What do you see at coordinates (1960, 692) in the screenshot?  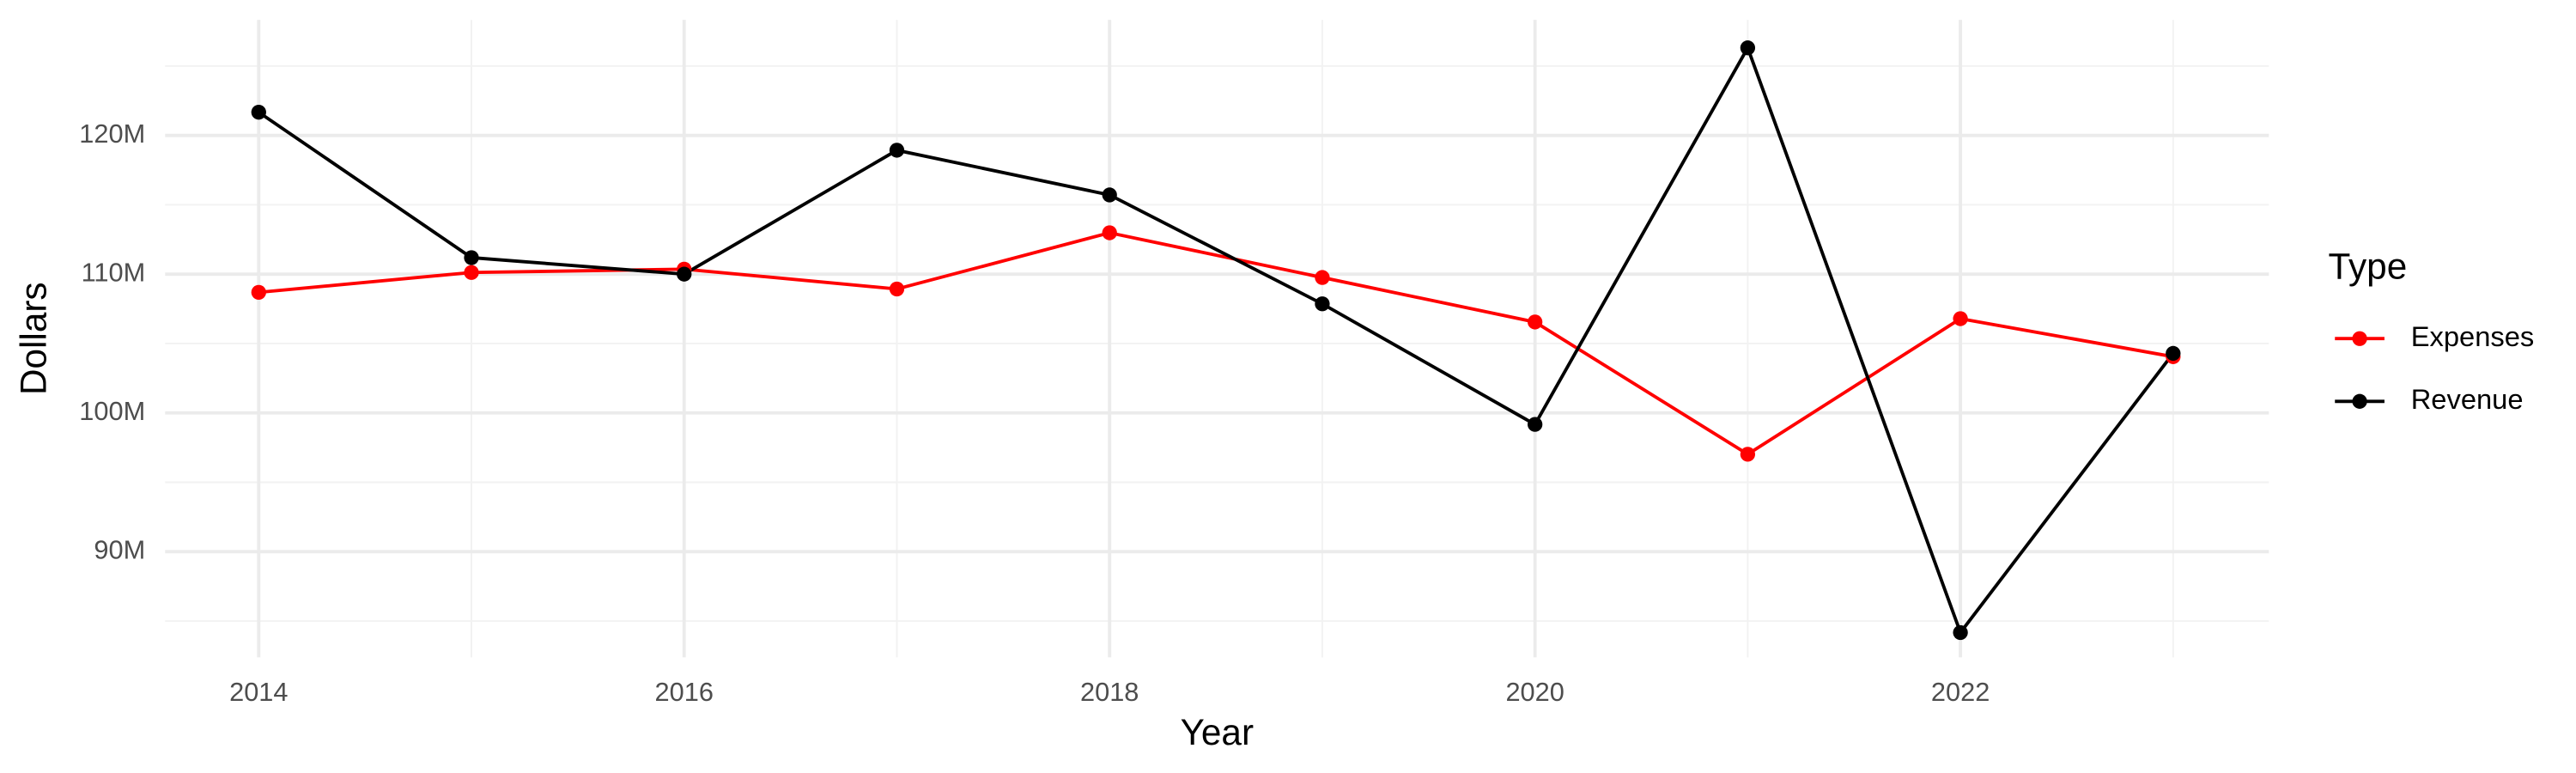 I see `x-tick-label: 2022` at bounding box center [1960, 692].